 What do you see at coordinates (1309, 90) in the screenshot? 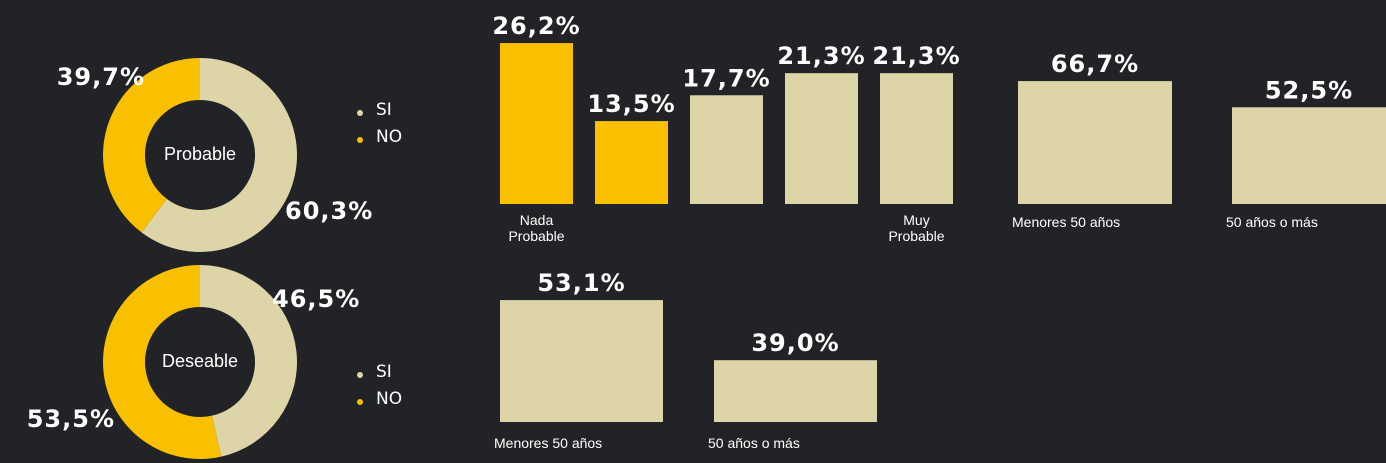
I see `value-label: 52,5%` at bounding box center [1309, 90].